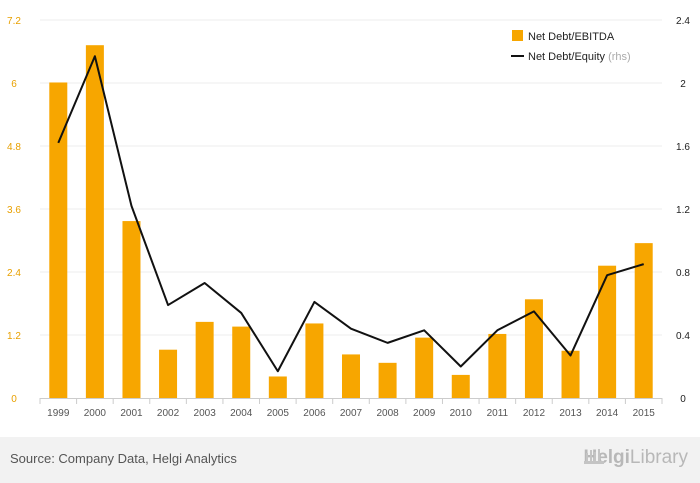  What do you see at coordinates (14, 84) in the screenshot?
I see `y-left-tick-label: 6` at bounding box center [14, 84].